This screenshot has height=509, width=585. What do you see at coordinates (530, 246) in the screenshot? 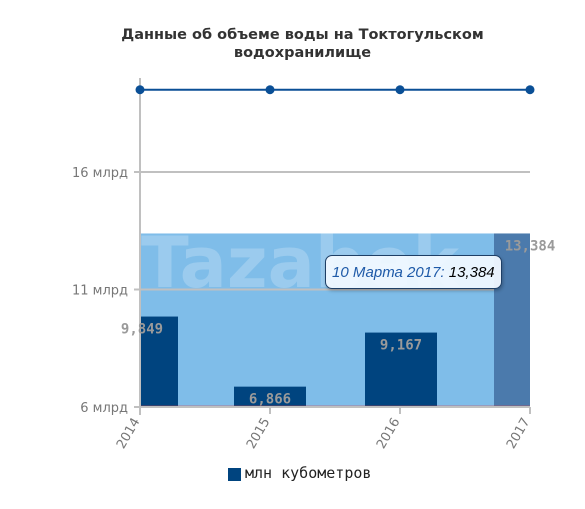
I see `bar-label-2017: 13,384` at bounding box center [530, 246].